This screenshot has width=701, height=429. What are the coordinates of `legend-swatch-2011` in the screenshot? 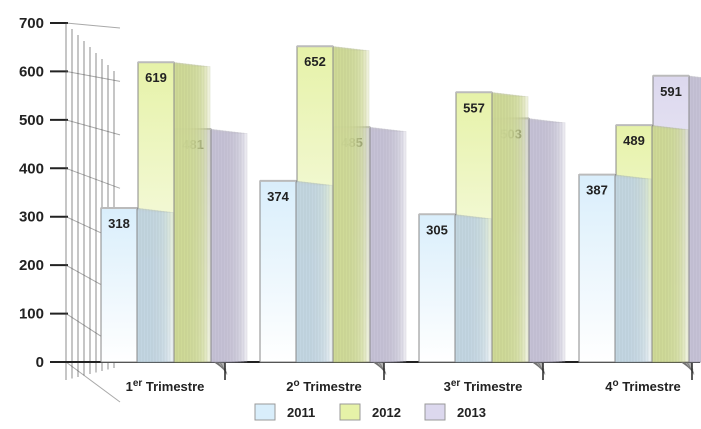 It's located at (265, 412).